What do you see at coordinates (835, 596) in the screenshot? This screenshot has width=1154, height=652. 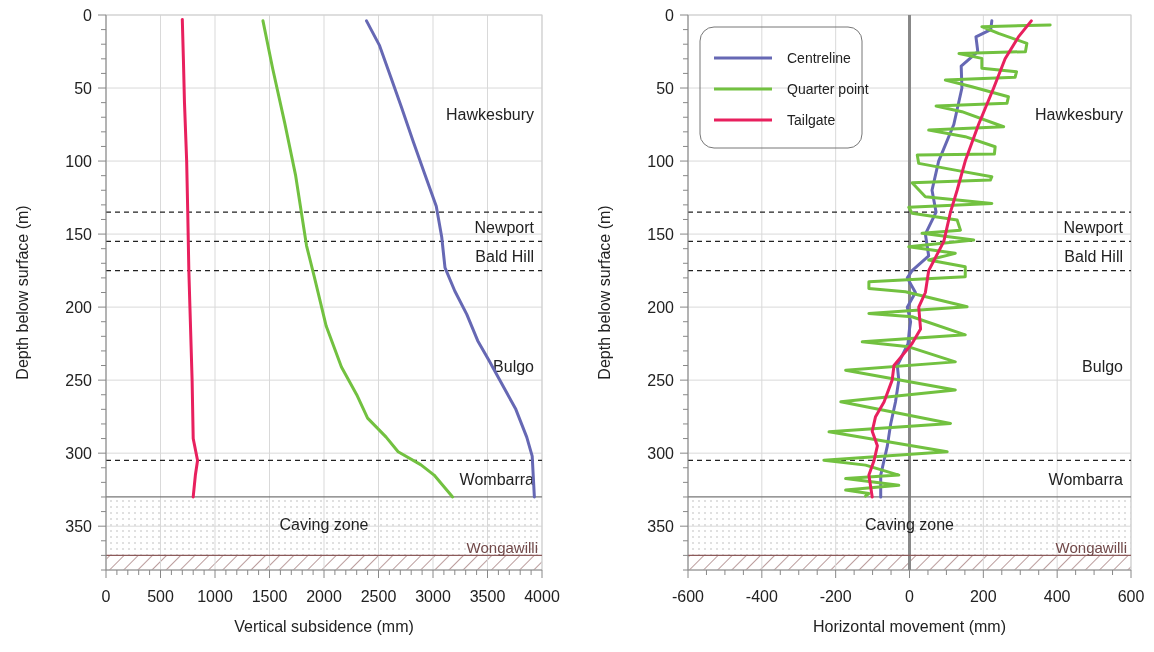 I see `x-tick-label: -200` at bounding box center [835, 596].